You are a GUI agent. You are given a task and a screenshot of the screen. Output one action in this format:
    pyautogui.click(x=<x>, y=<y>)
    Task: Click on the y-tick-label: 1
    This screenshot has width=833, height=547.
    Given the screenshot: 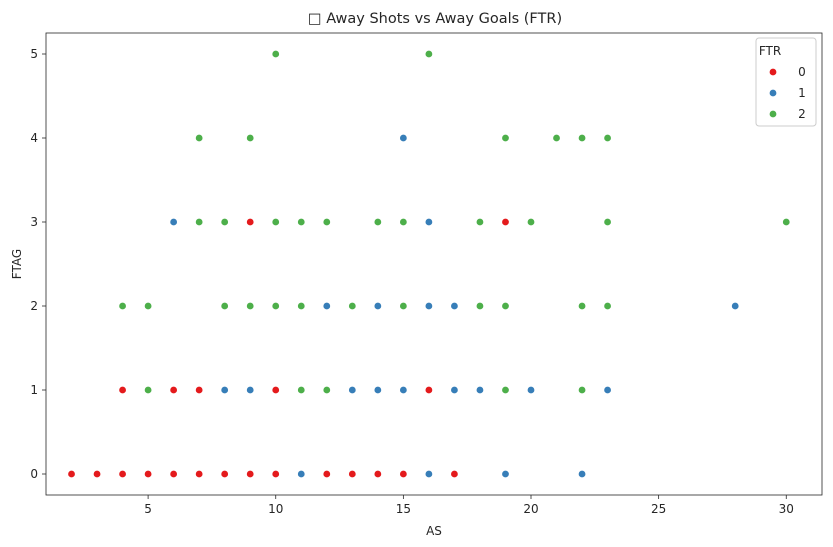 What is the action you would take?
    pyautogui.click(x=34, y=390)
    